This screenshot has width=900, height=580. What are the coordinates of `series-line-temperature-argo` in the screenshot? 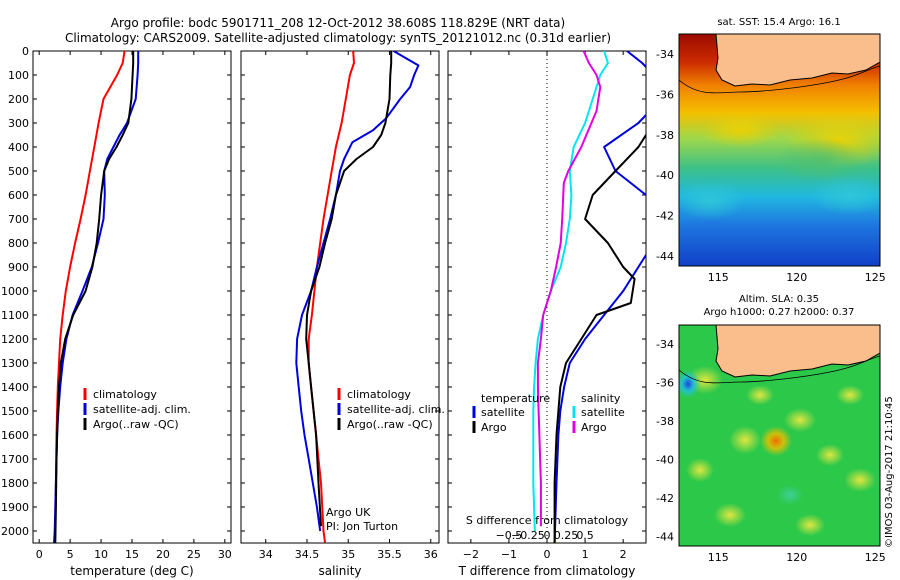 It's located at (599, 297).